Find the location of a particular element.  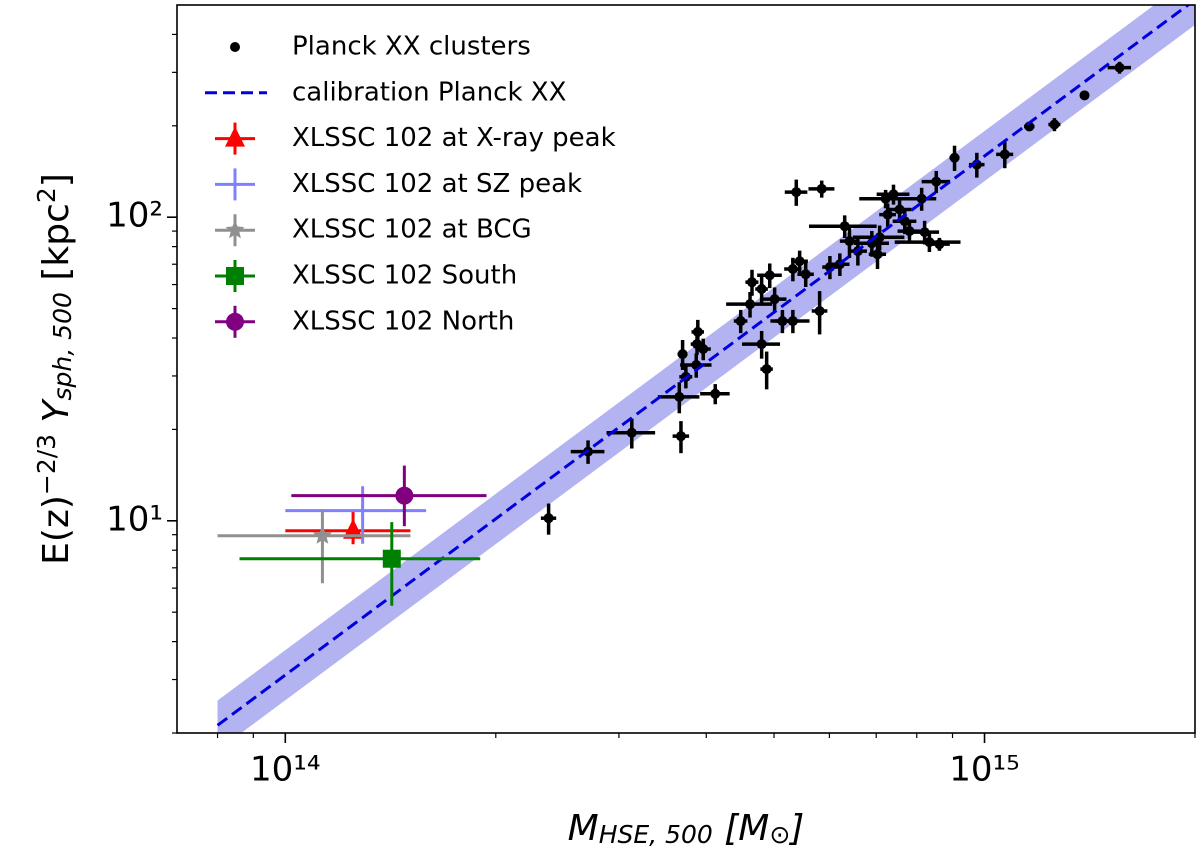

legend-label: XLSSC 102 North is located at coordinates (403, 321).